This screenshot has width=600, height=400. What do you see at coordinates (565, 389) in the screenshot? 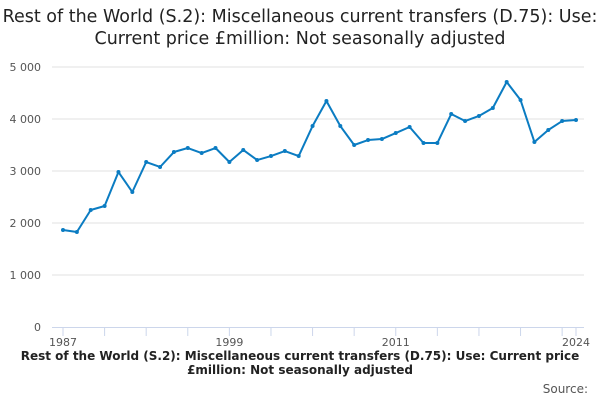
I see `source-label: Source:` at bounding box center [565, 389].